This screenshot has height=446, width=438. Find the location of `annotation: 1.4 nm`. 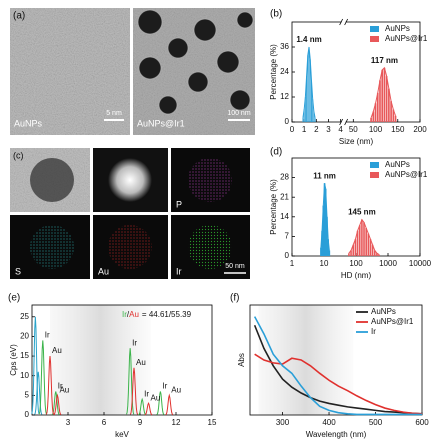

annotation: 1.4 nm is located at coordinates (308, 39).